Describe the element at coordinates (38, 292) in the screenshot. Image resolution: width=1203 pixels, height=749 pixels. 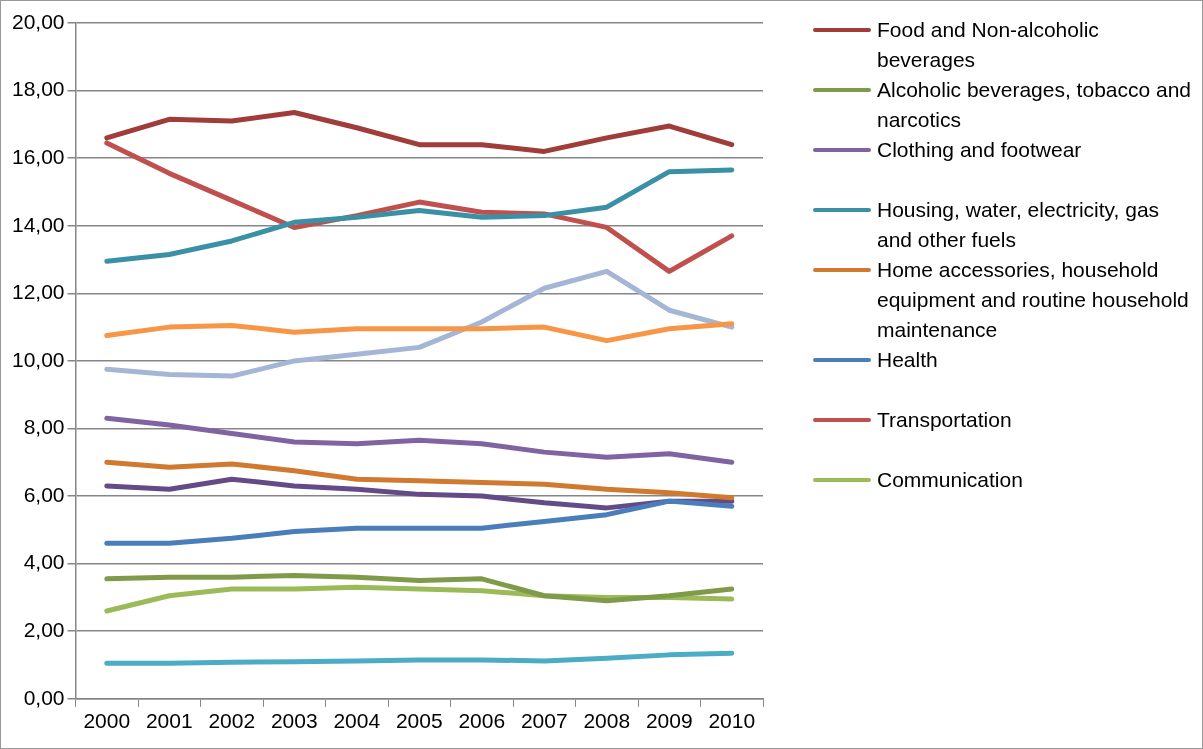
I see `y-tick-label: 12,00` at that location.